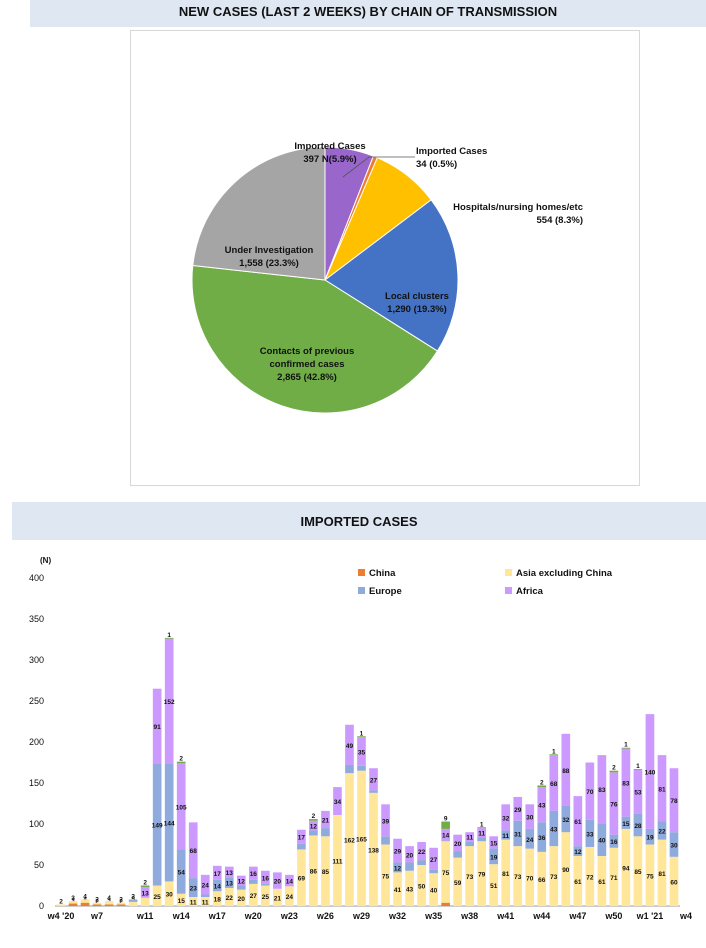  Describe the element at coordinates (385, 591) in the screenshot. I see `legend-label: Europe` at that location.